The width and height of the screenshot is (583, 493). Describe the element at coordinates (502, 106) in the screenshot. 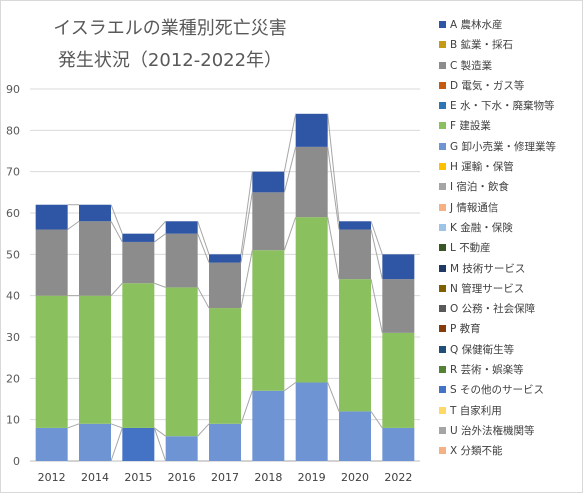

I see `legend-label: E 水・下水・廃棄物等` at that location.